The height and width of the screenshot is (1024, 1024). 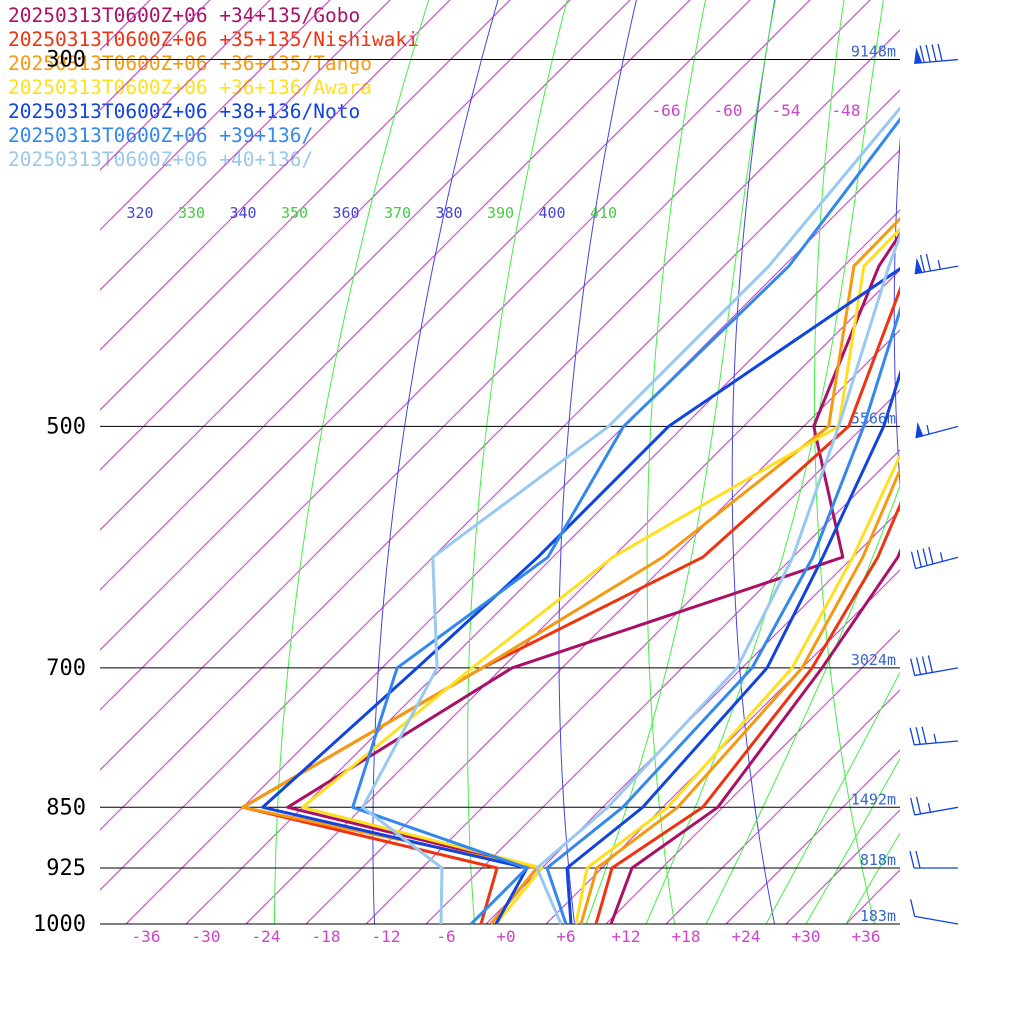 What do you see at coordinates (746, 936) in the screenshot?
I see `temperature-tick-label: +24` at bounding box center [746, 936].